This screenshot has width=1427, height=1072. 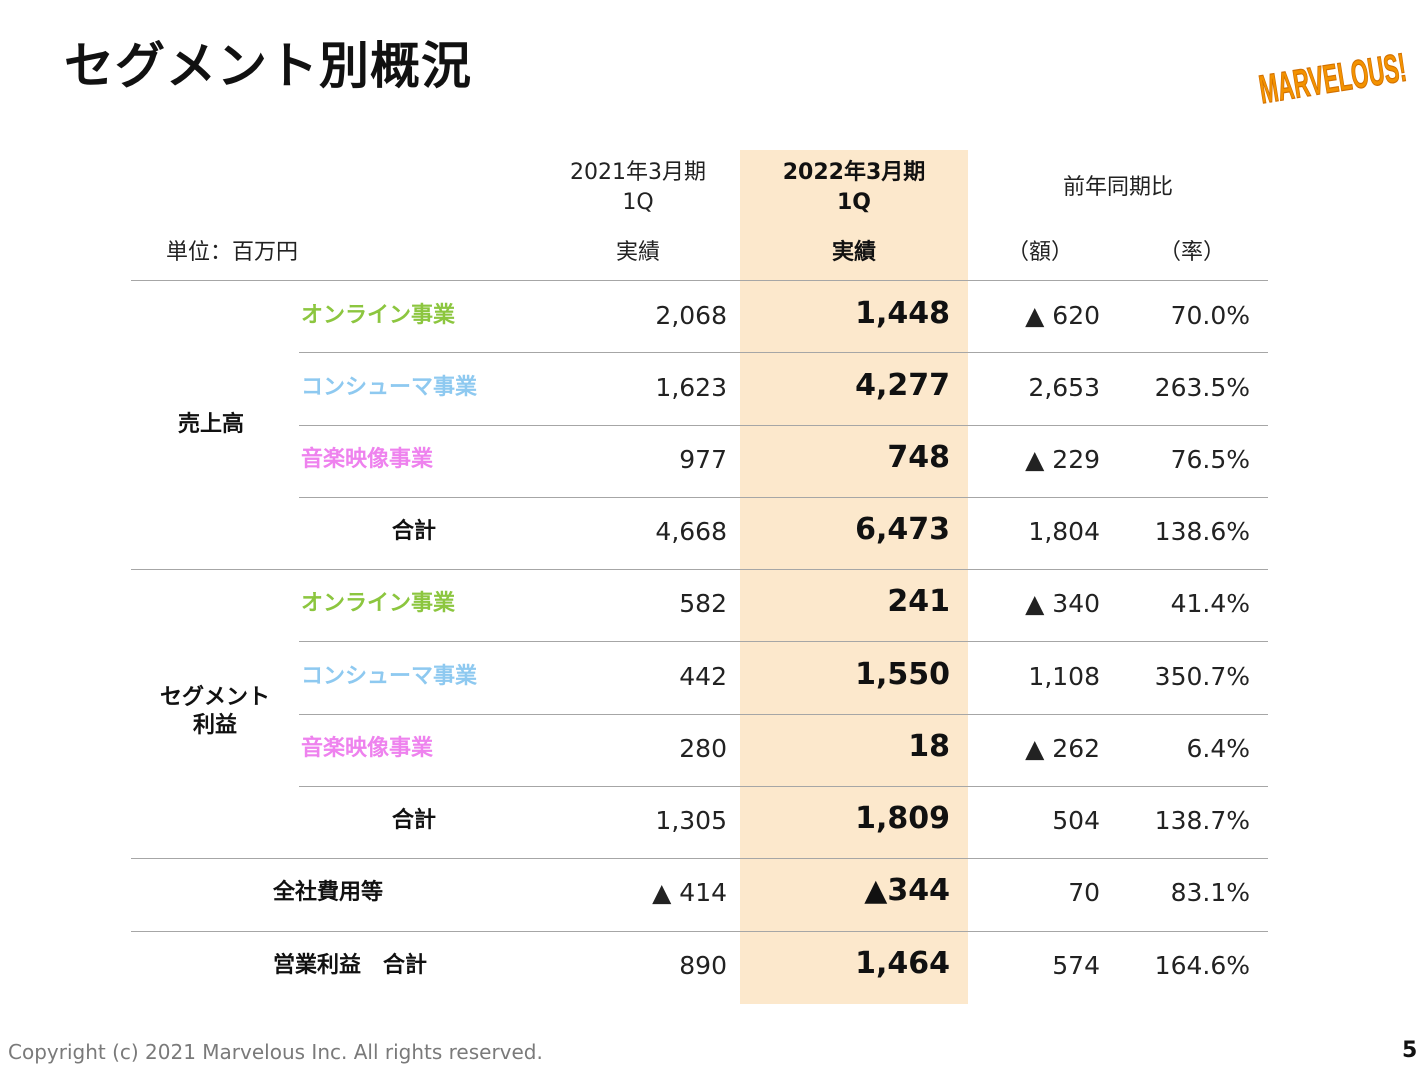 What do you see at coordinates (902, 674) in the screenshot?
I see `curr-value: 1,550` at bounding box center [902, 674].